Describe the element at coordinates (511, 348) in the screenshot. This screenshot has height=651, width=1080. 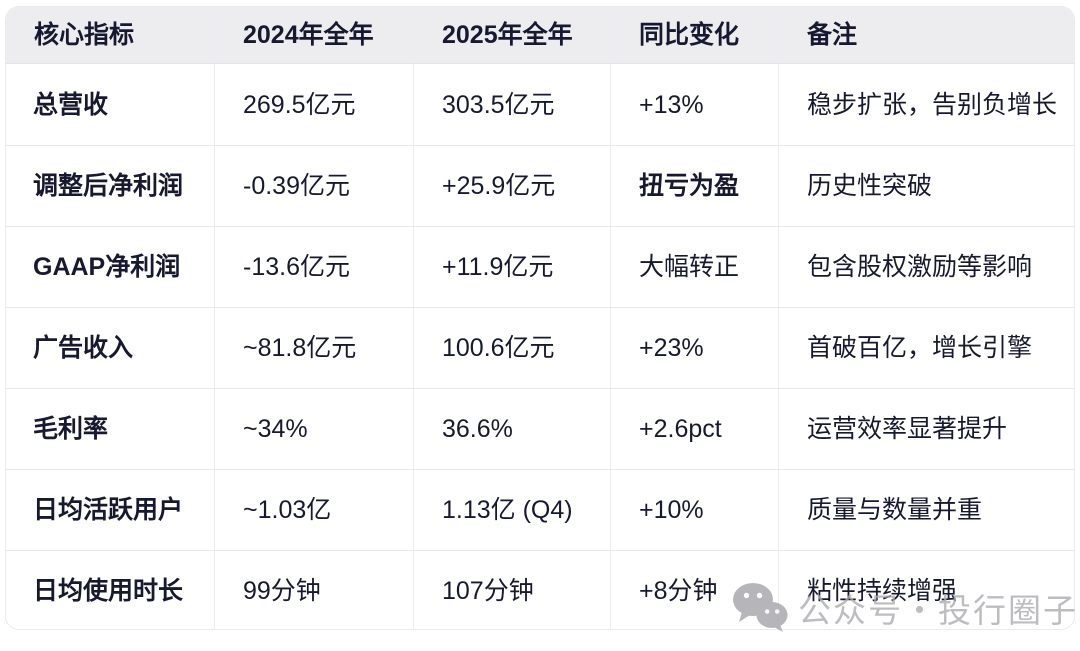
I see `cell-2025: 100.6亿元` at that location.